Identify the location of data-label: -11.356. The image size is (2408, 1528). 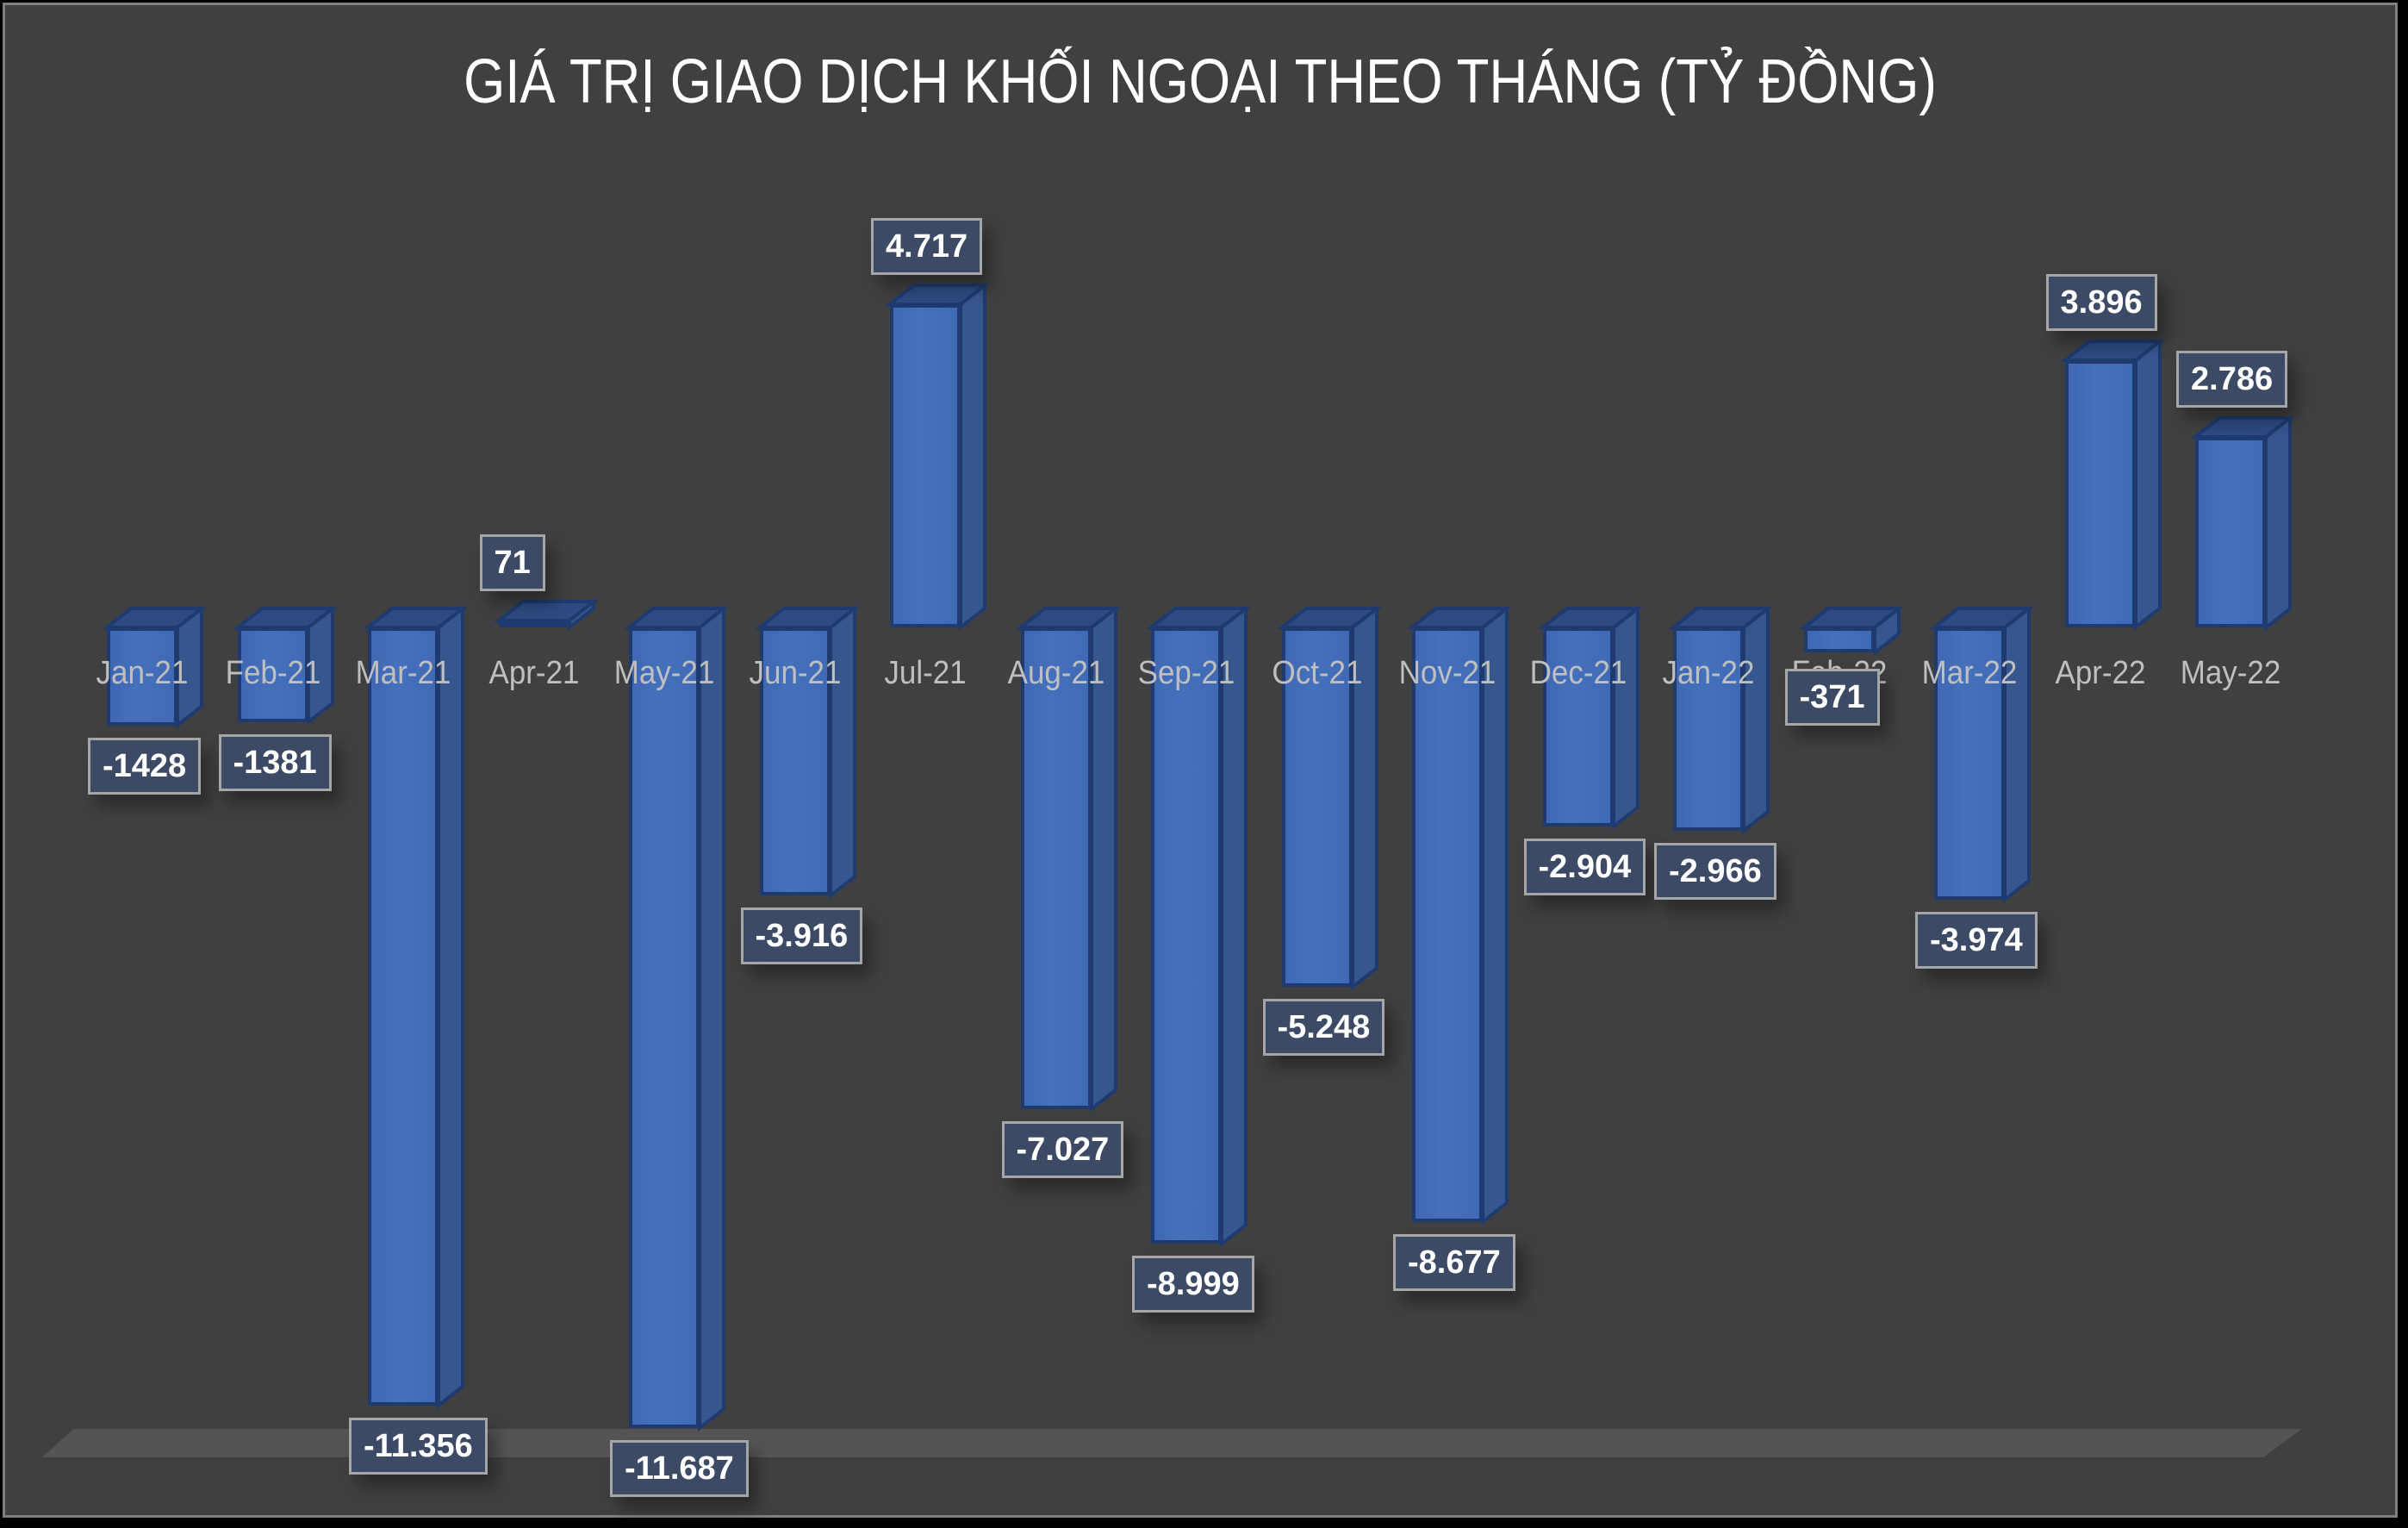
(419, 1446).